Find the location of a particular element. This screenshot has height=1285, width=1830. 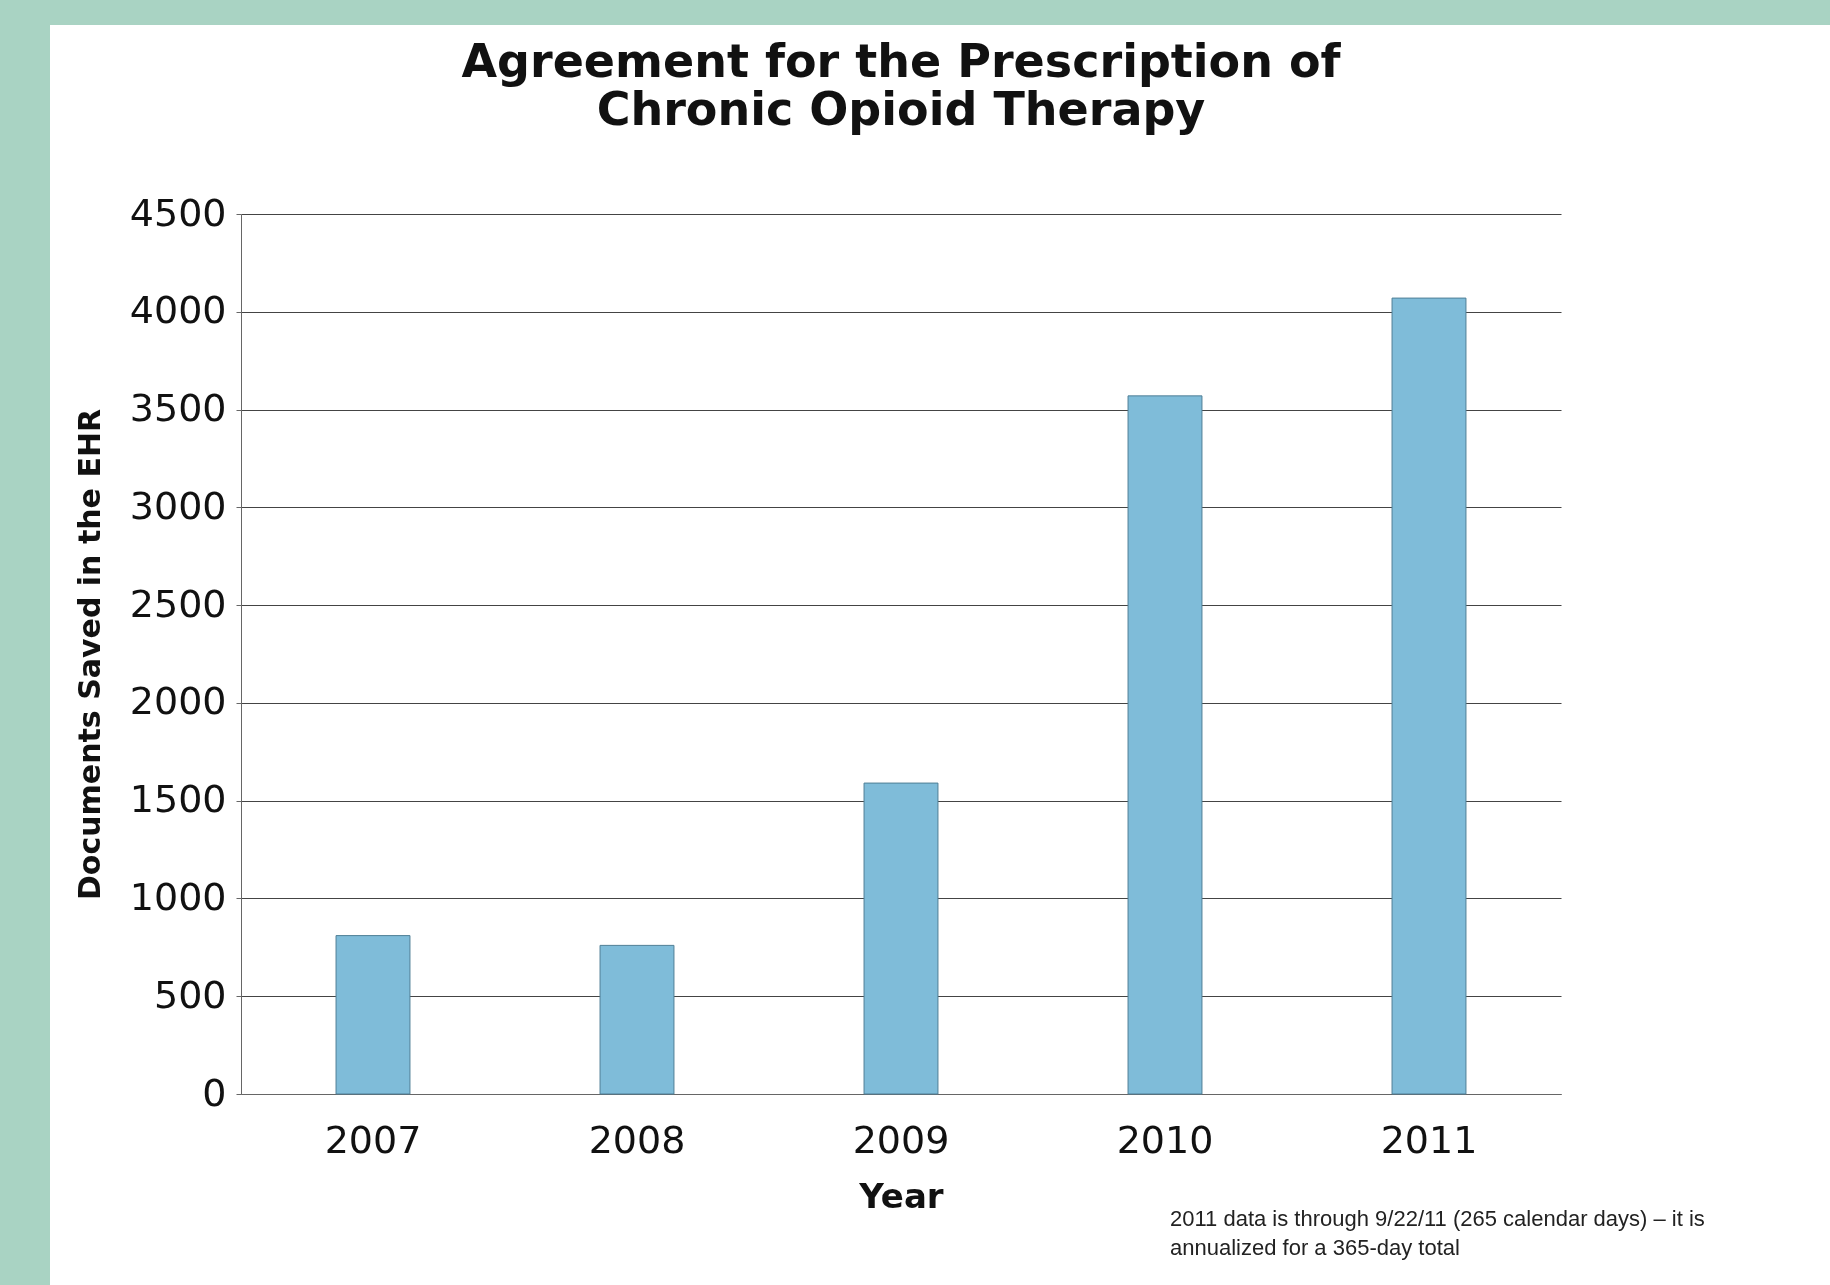

y-tick-label: 3000 is located at coordinates (178, 505).